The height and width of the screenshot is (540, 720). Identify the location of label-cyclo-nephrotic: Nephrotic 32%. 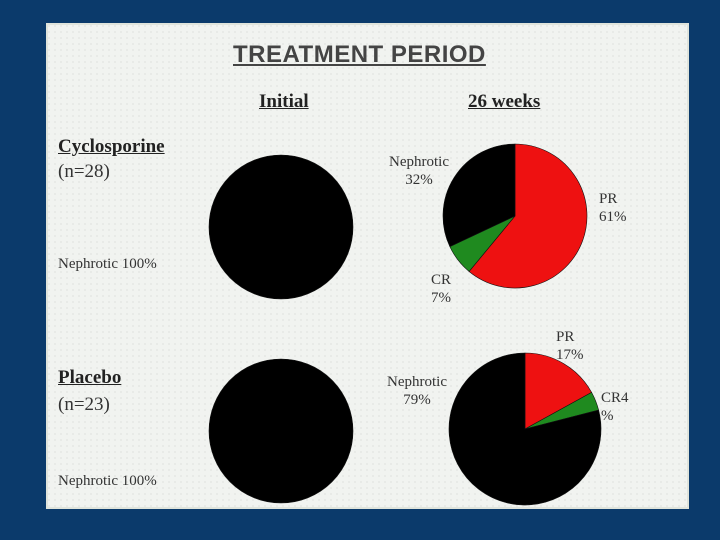
(419, 171).